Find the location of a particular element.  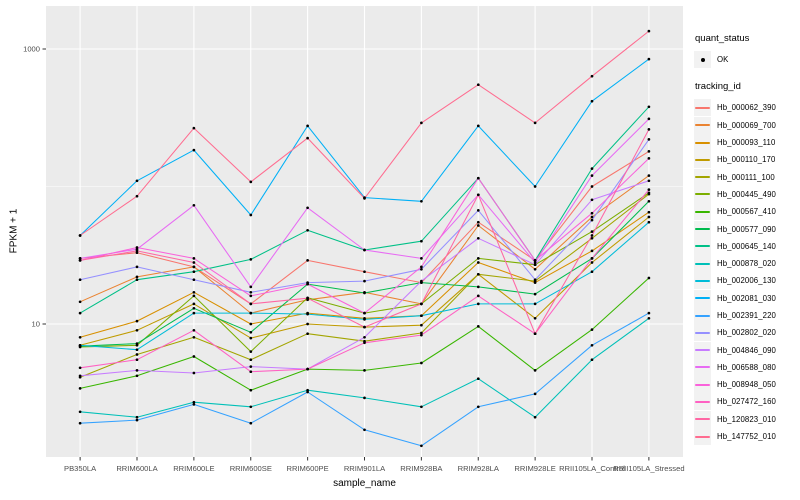

legend-label: Hb_147752_010 is located at coordinates (746, 437).